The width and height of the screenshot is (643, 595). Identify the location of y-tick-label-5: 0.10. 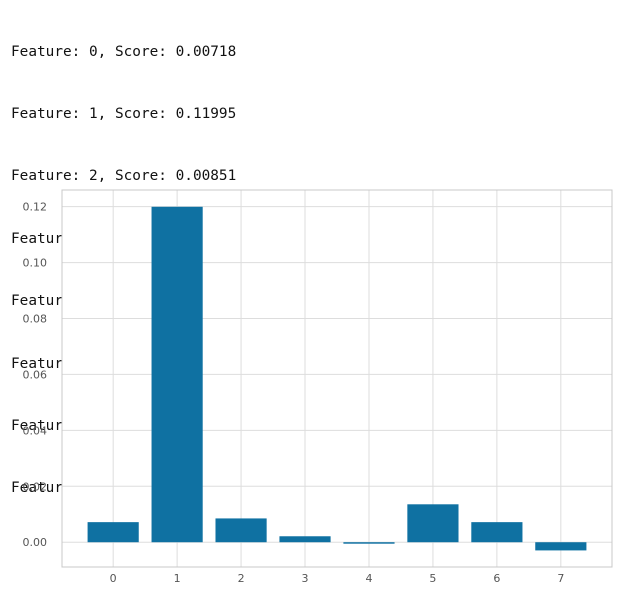
(35, 263).